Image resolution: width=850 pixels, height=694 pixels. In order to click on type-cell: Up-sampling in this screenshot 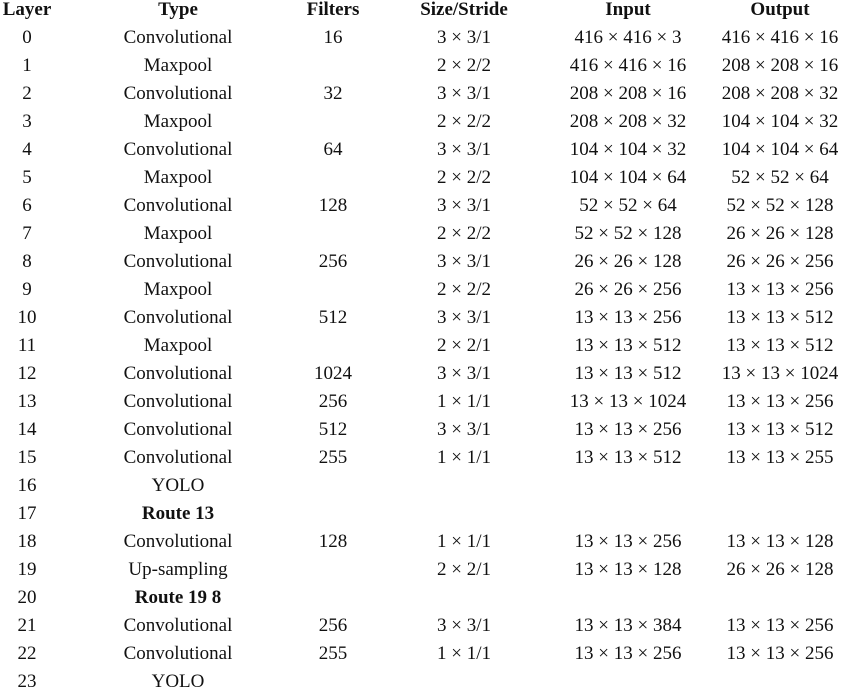, I will do `click(178, 569)`.